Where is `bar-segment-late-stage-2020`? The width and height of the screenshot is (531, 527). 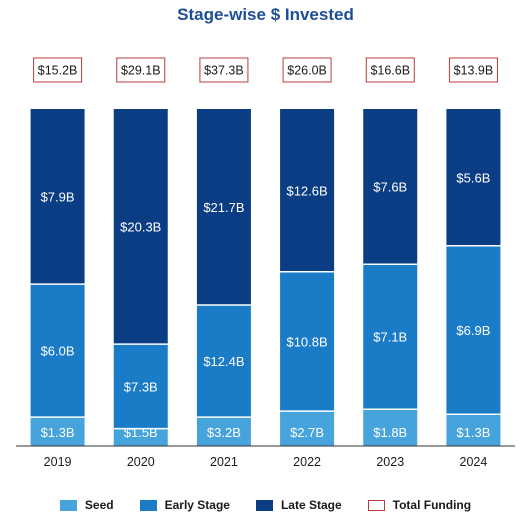
bar-segment-late-stage-2020 is located at coordinates (140, 227).